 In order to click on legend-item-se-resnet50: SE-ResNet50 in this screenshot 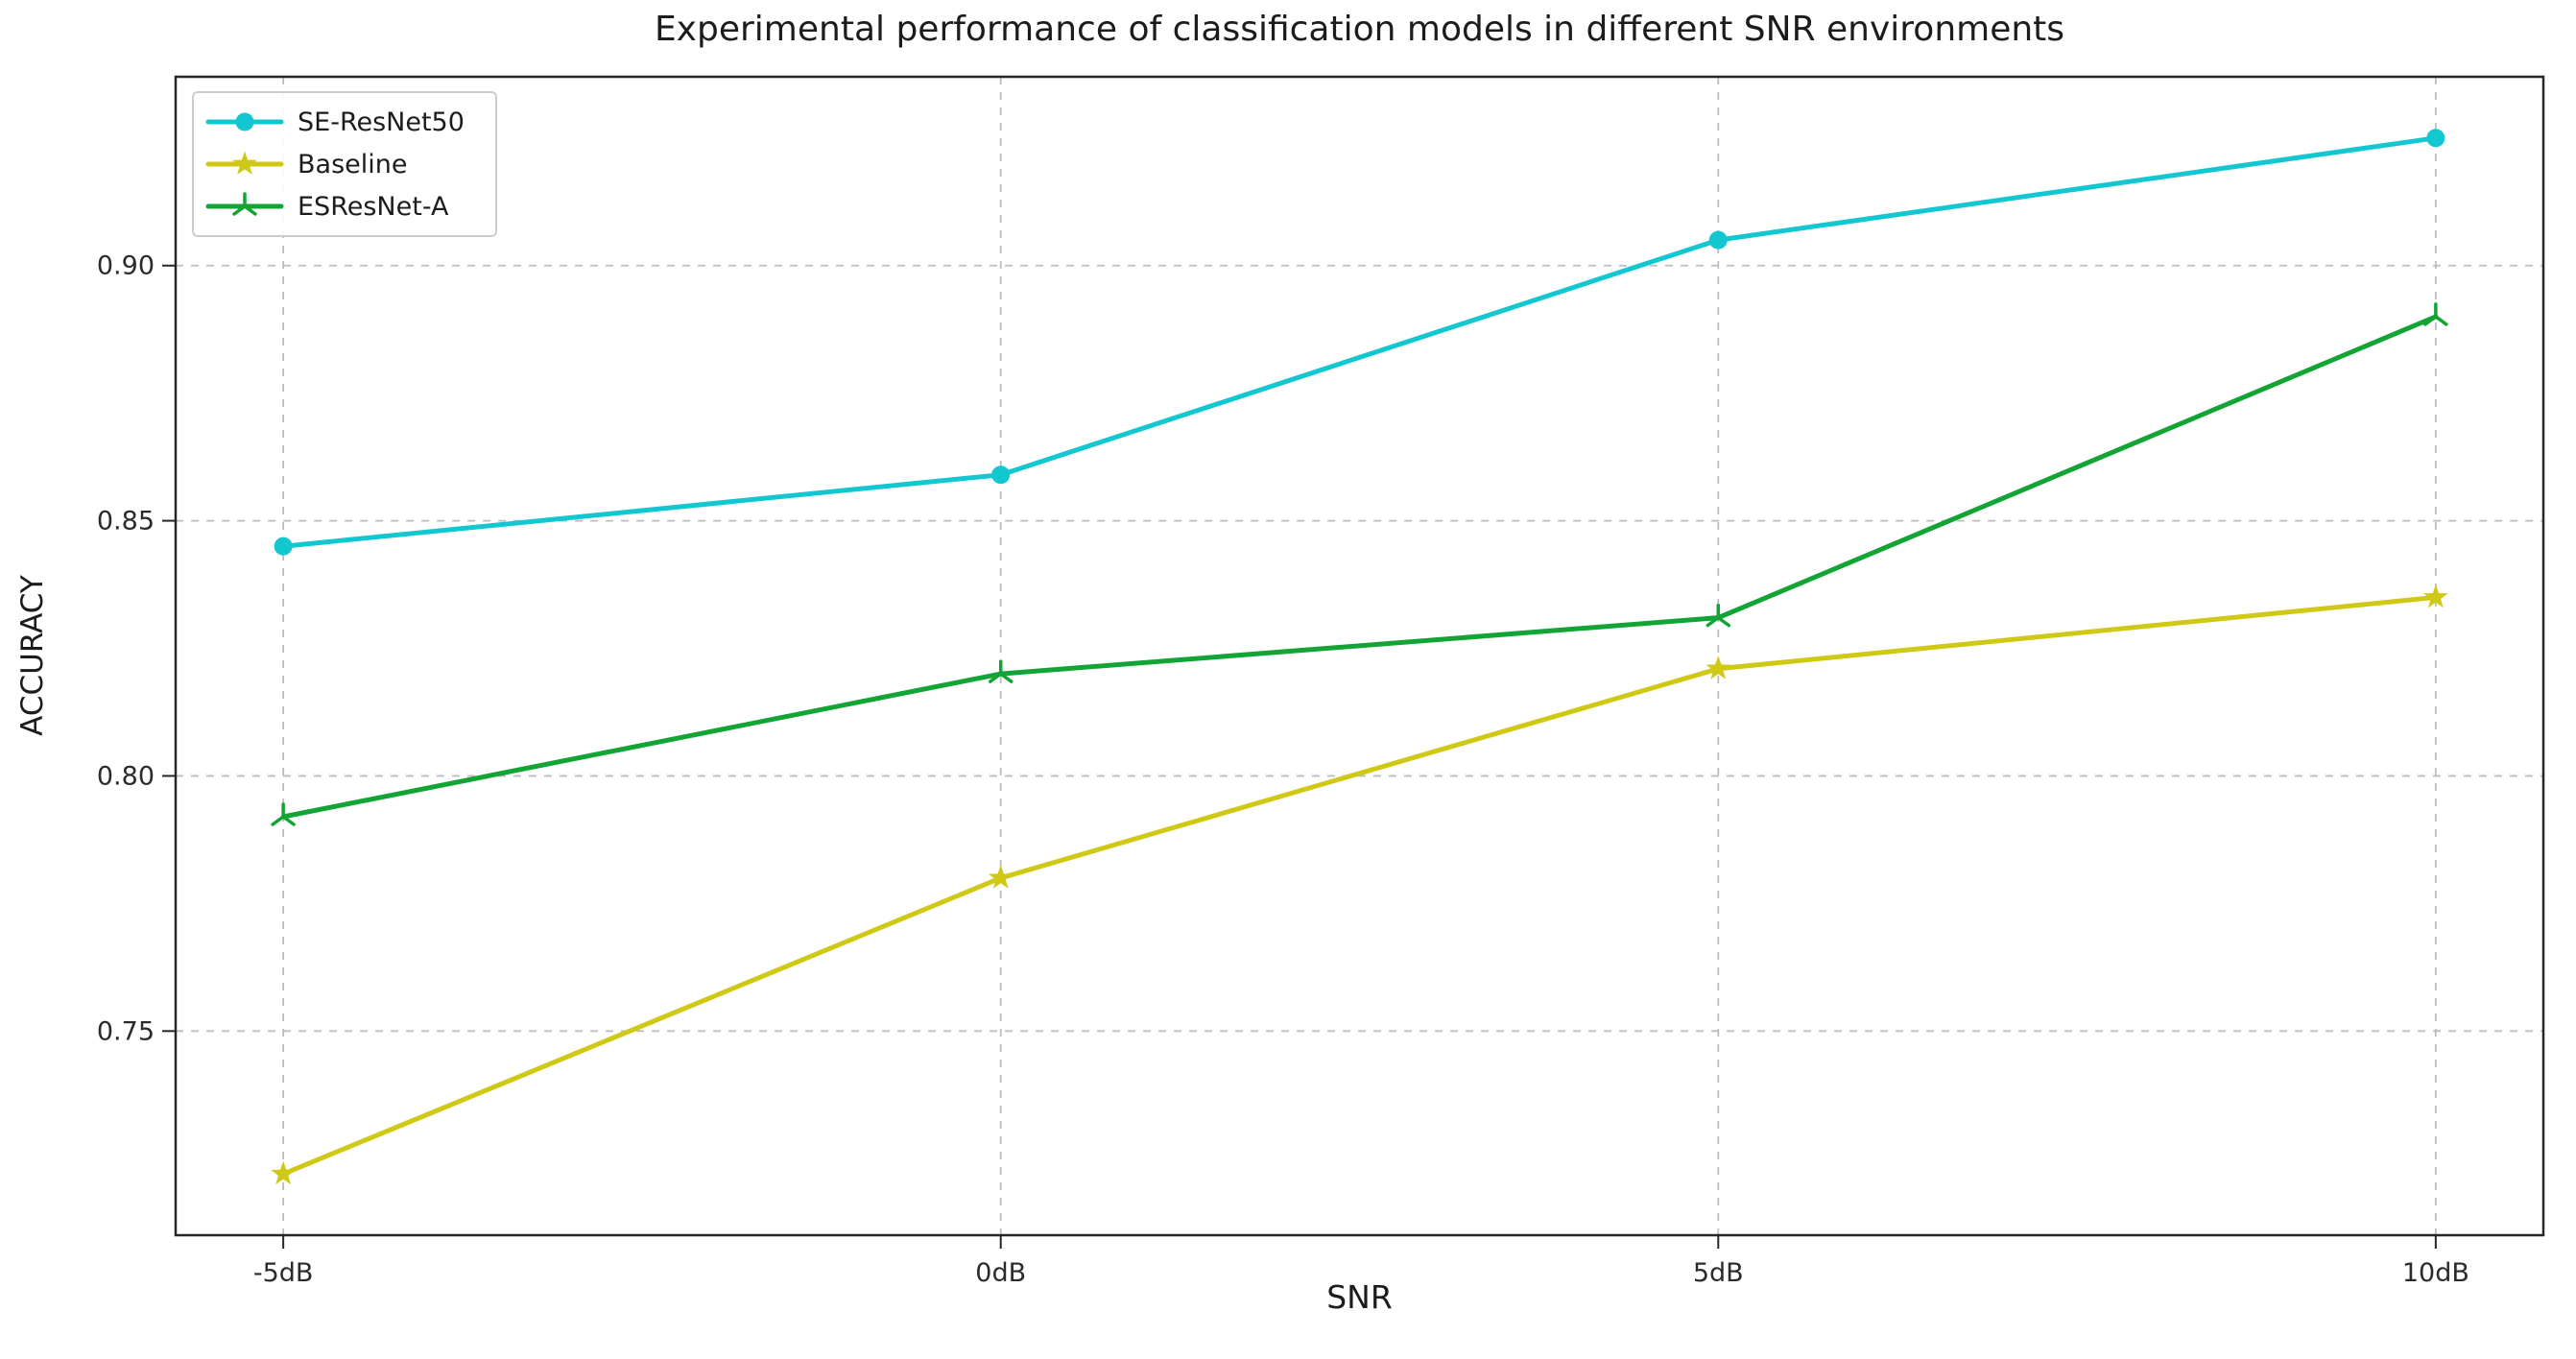, I will do `click(344, 122)`.